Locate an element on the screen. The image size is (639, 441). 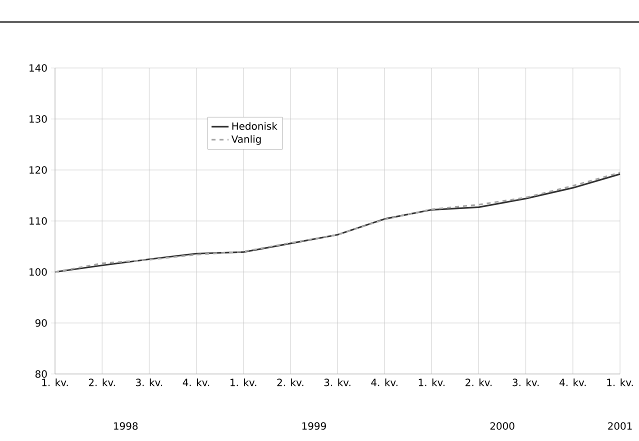
text: 1998 is located at coordinates (126, 426).